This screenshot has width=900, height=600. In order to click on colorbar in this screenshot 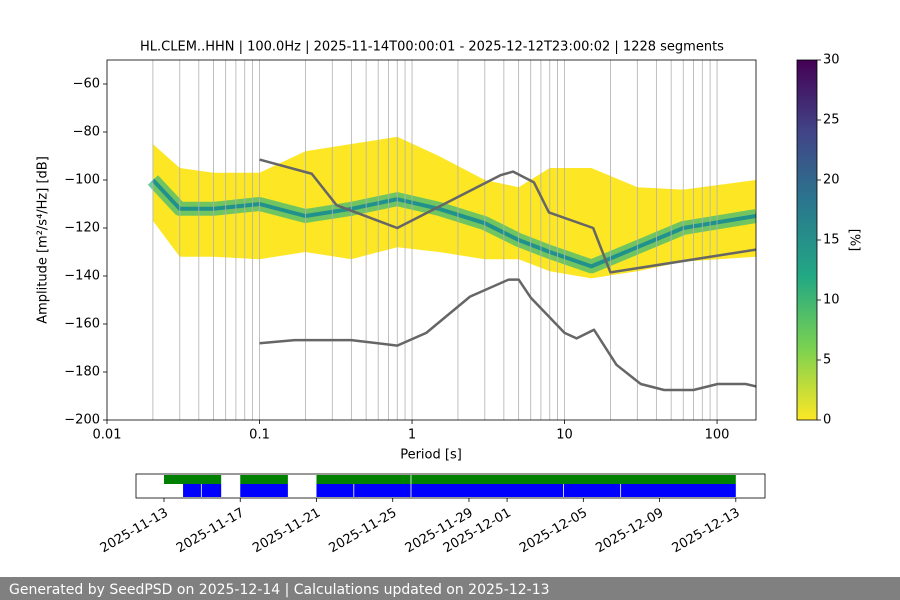, I will do `click(807, 240)`.